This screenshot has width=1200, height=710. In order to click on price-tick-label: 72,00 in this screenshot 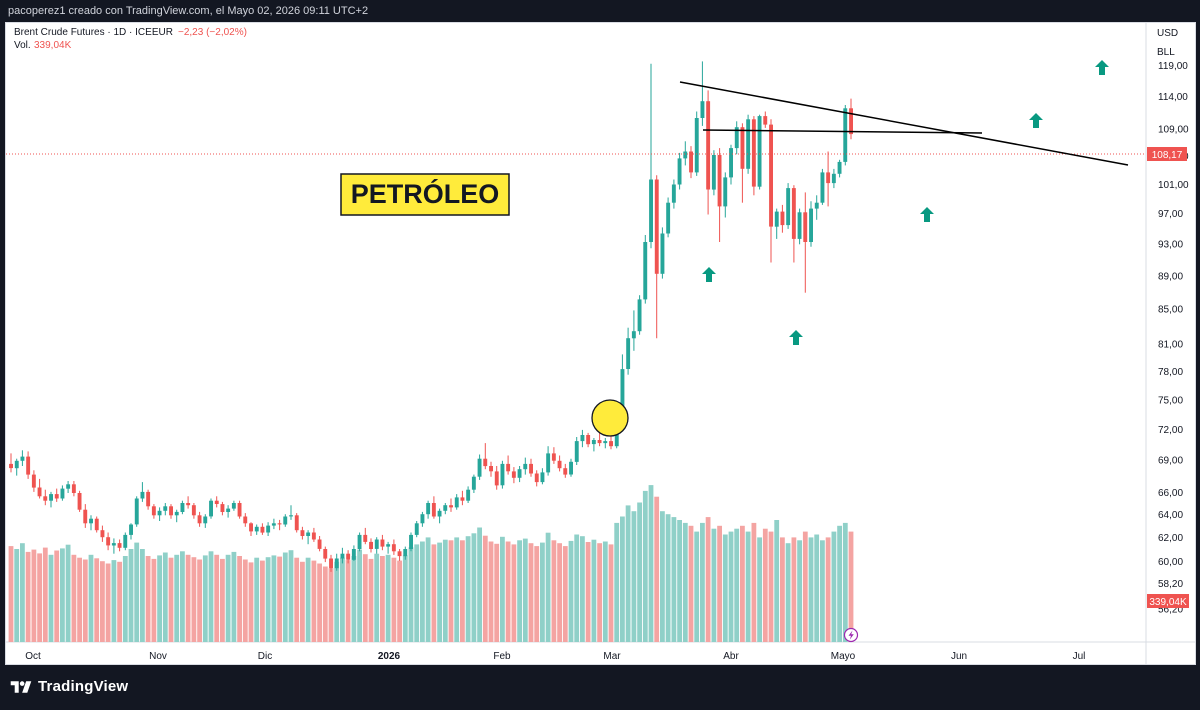, I will do `click(1170, 430)`.